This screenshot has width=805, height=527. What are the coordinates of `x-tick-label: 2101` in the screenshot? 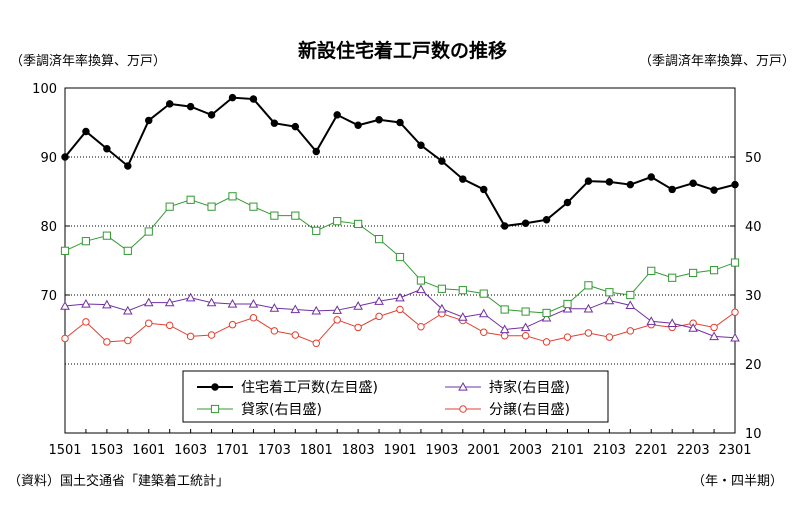 It's located at (567, 450).